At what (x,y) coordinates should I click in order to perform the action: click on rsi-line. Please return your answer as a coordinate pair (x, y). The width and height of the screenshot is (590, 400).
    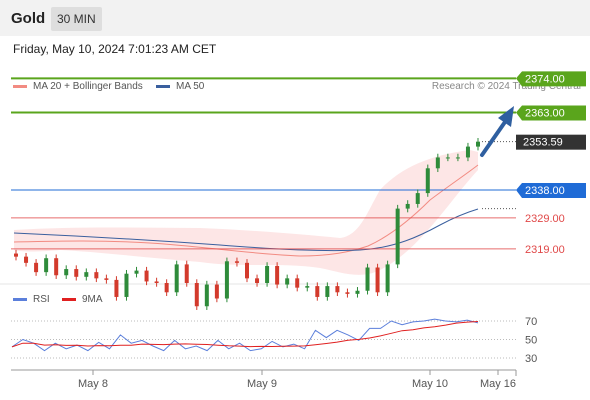
    Looking at the image, I should click on (245, 335).